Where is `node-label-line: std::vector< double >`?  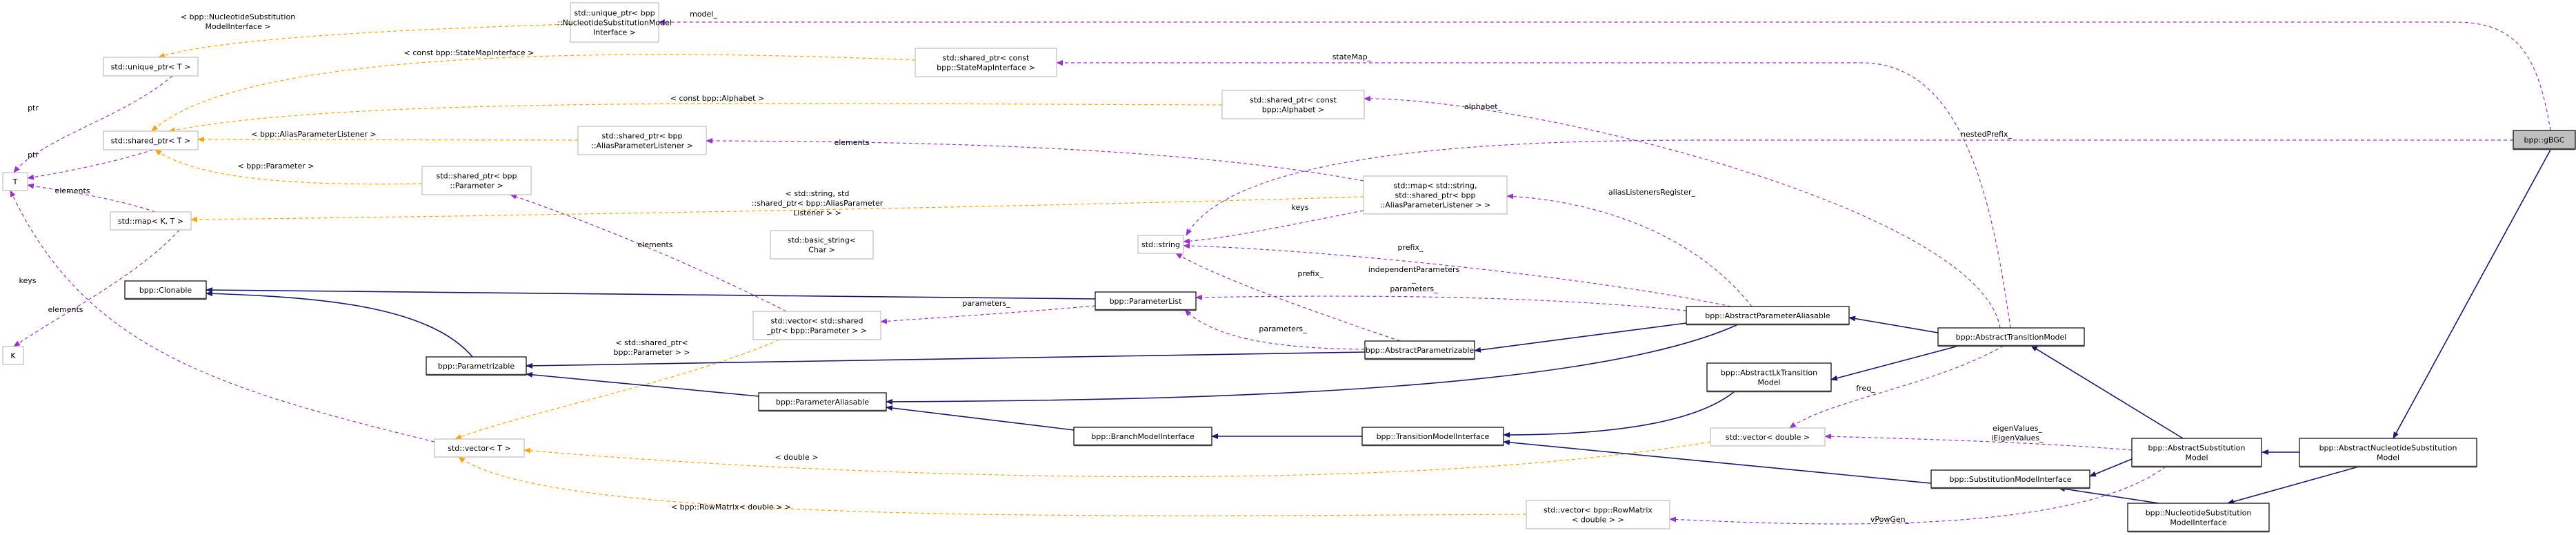
node-label-line: std::vector< double > is located at coordinates (1768, 437).